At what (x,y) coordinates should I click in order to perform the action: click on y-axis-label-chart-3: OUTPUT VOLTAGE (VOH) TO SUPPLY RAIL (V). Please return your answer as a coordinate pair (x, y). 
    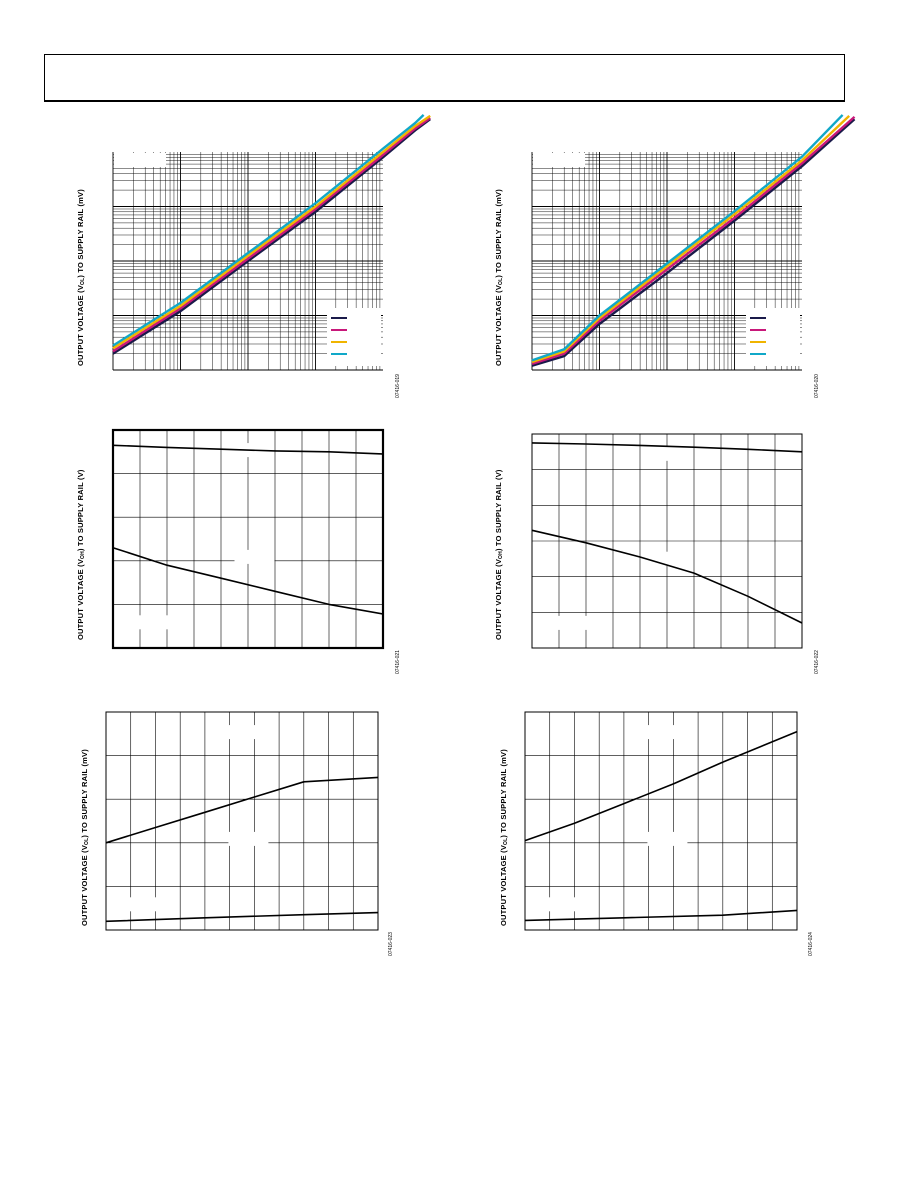
    Looking at the image, I should click on (81, 554).